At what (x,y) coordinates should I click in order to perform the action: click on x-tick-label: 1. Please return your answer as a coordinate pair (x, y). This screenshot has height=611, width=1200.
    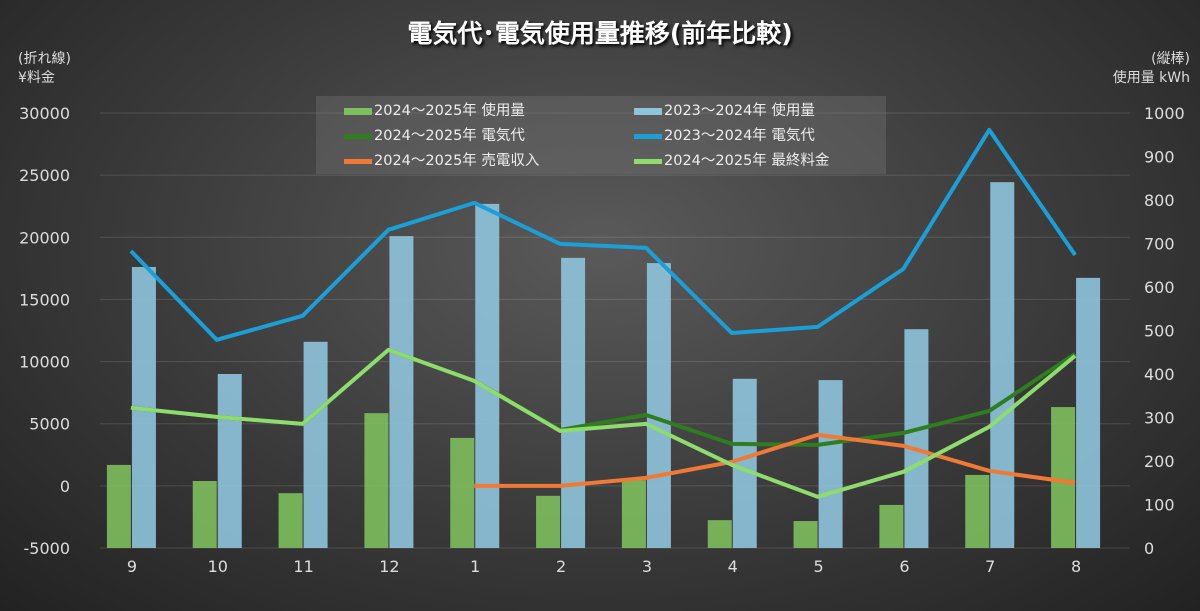
    Looking at the image, I should click on (475, 566).